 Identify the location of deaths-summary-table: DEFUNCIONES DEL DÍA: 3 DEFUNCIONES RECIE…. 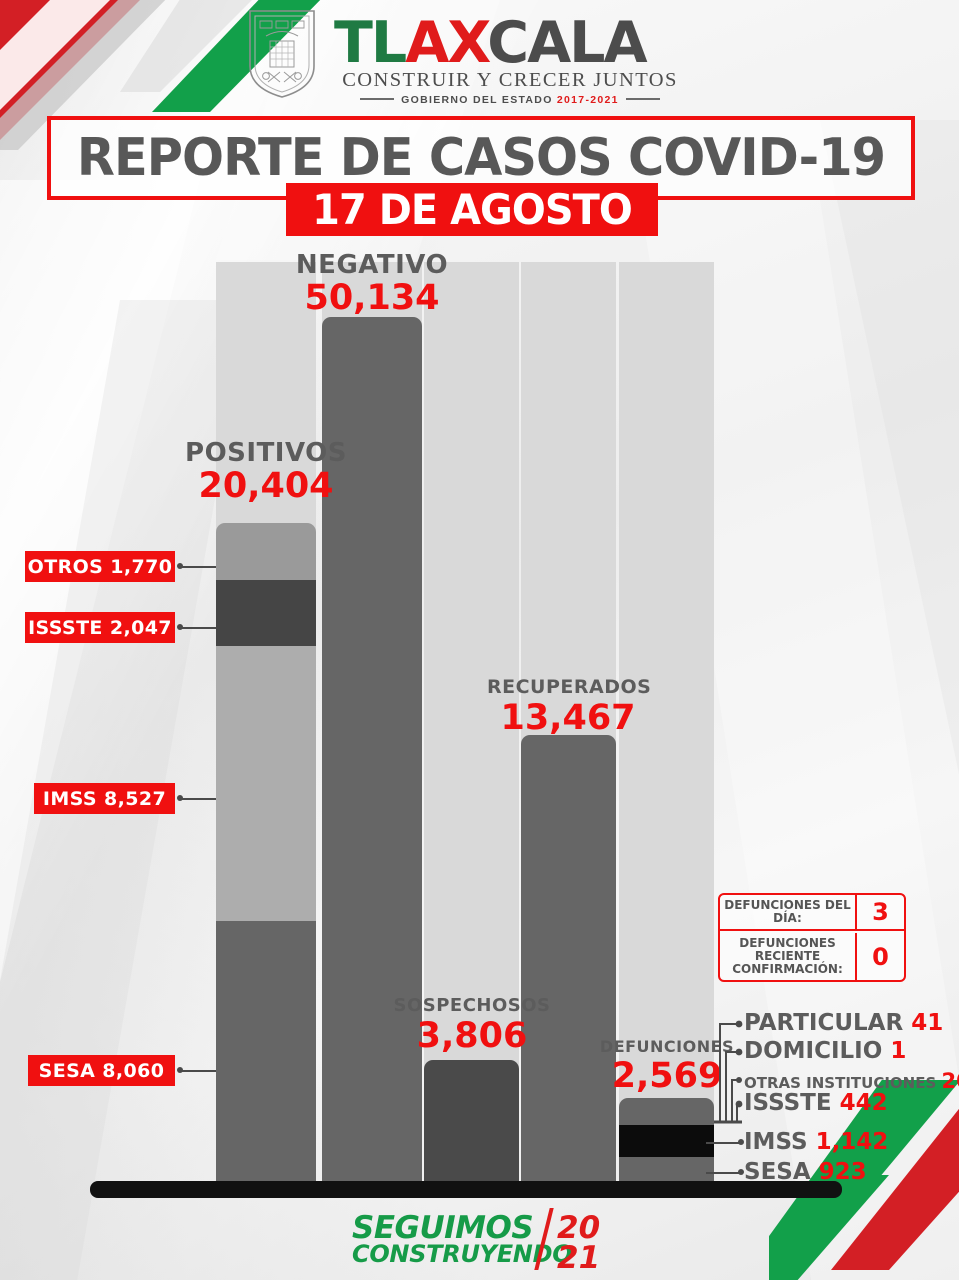
(812, 937).